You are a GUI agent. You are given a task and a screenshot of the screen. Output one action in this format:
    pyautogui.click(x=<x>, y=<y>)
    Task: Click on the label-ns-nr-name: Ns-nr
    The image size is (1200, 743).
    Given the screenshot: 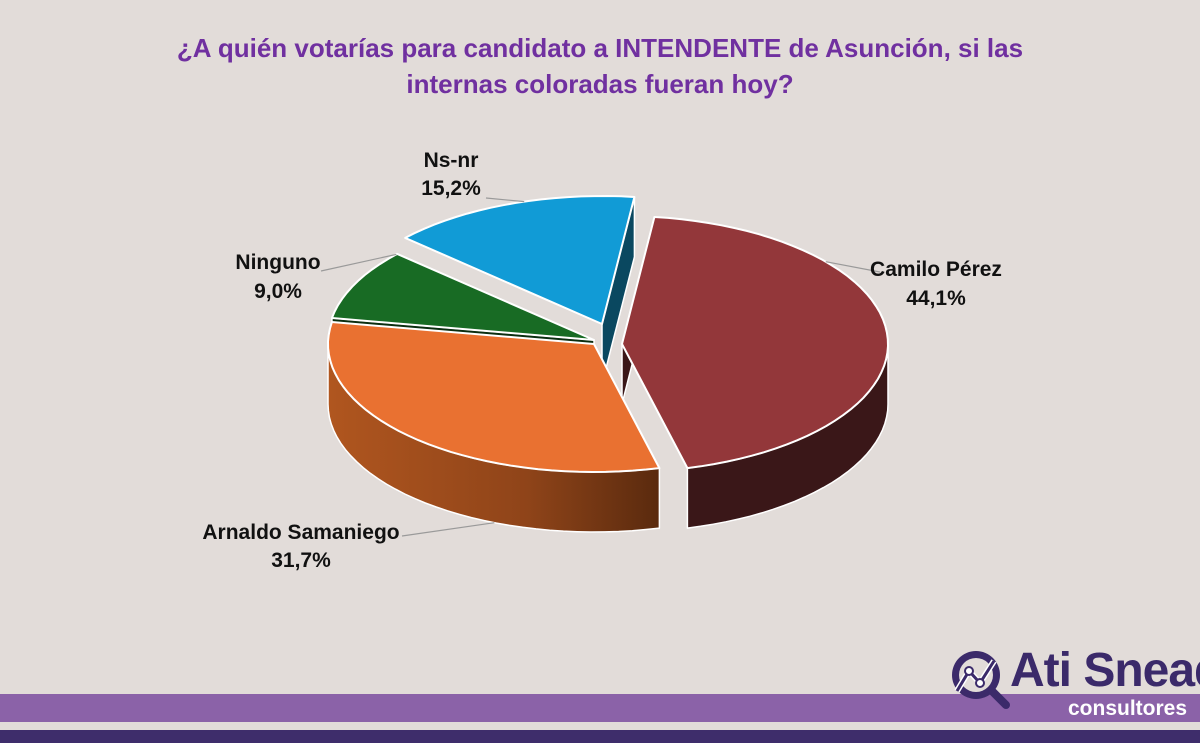 What is the action you would take?
    pyautogui.click(x=451, y=160)
    